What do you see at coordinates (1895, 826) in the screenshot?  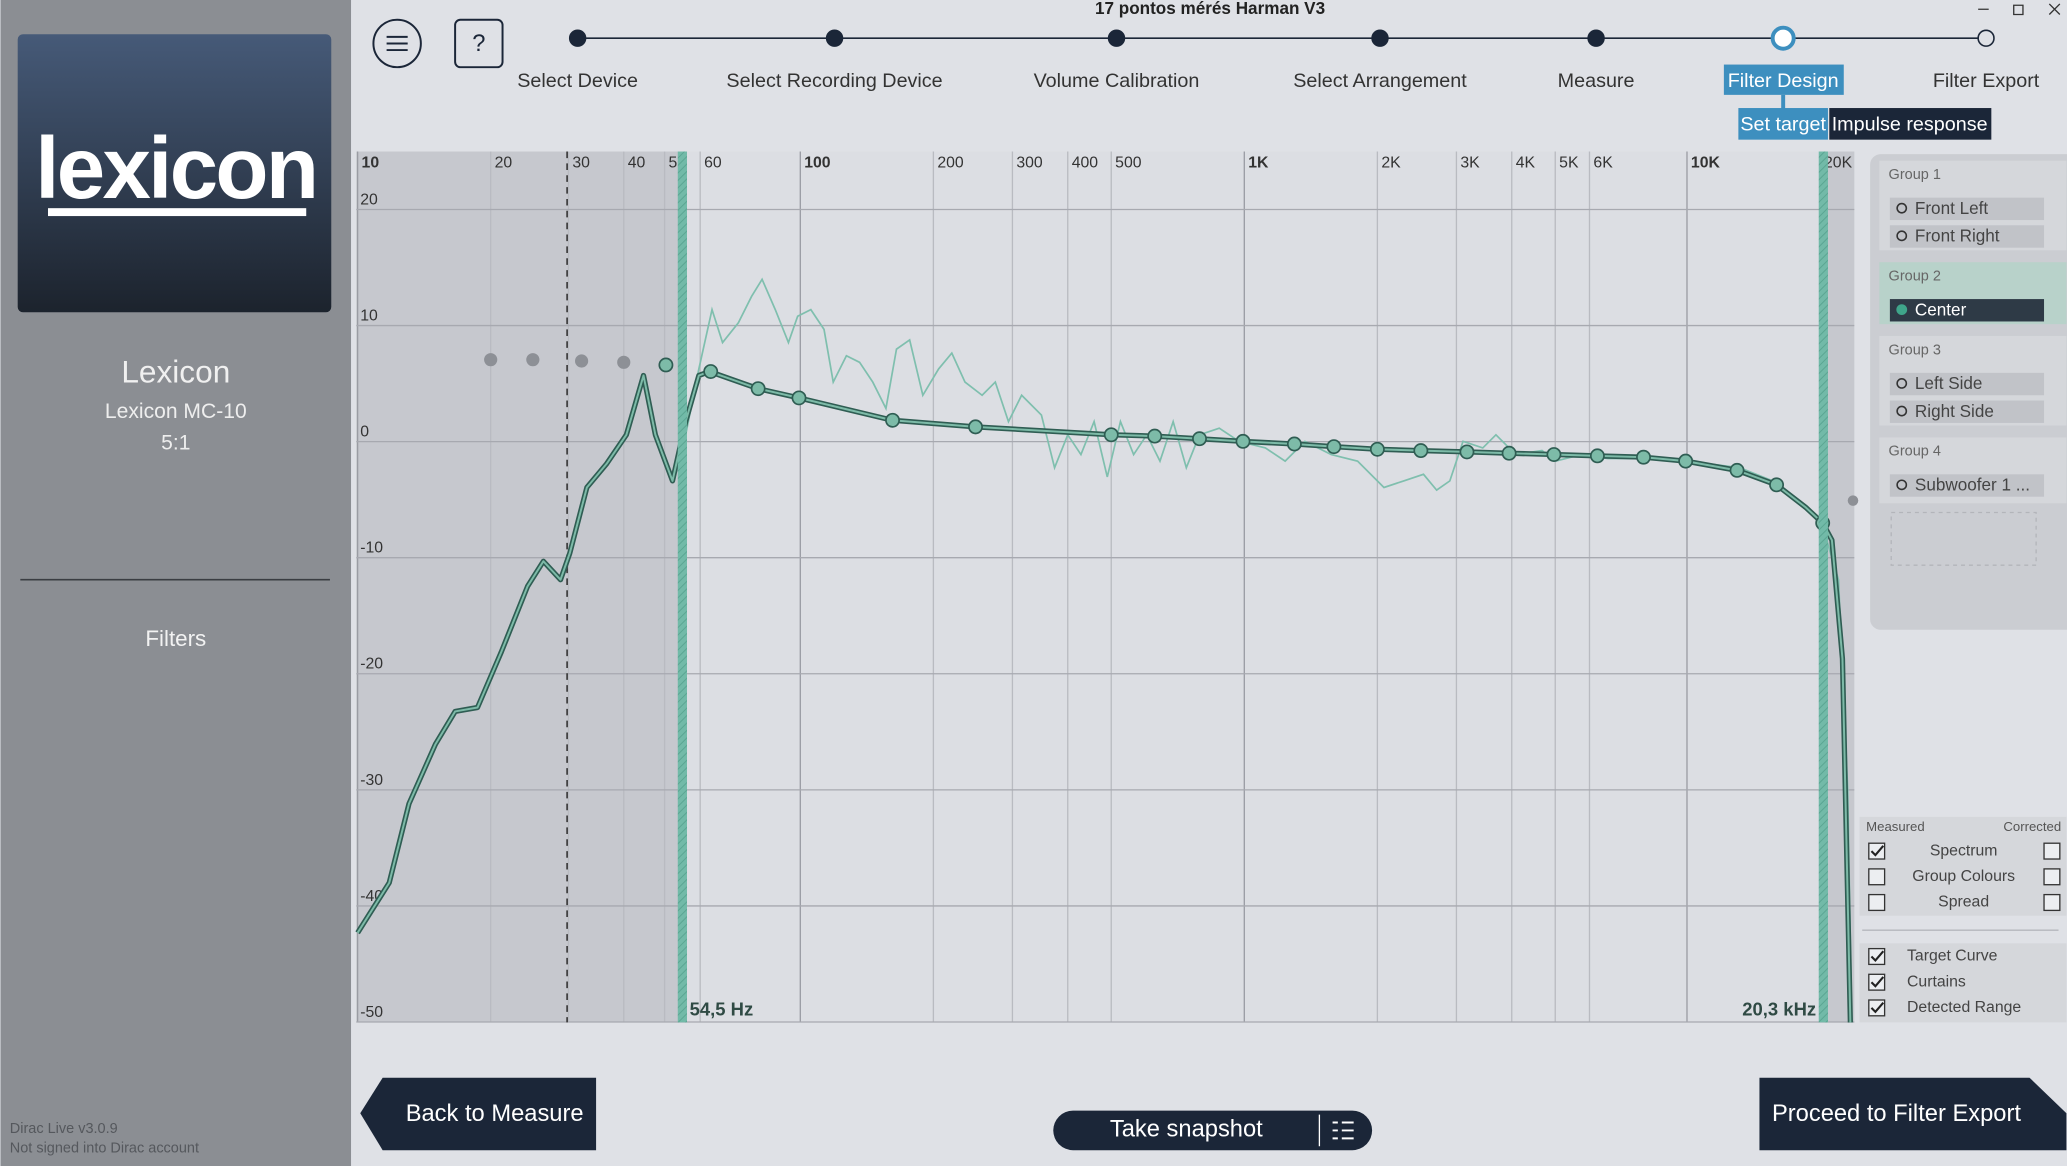 I see `measured-header: Measured` at bounding box center [1895, 826].